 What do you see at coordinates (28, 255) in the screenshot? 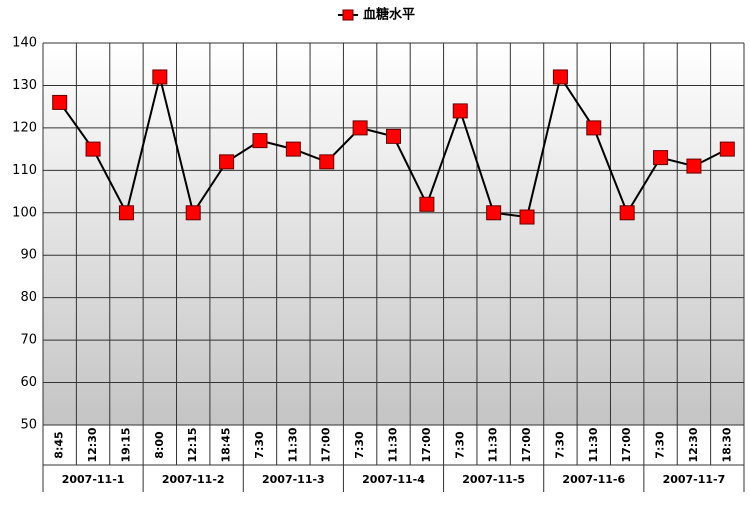
I see `y-tick-label: 90` at bounding box center [28, 255].